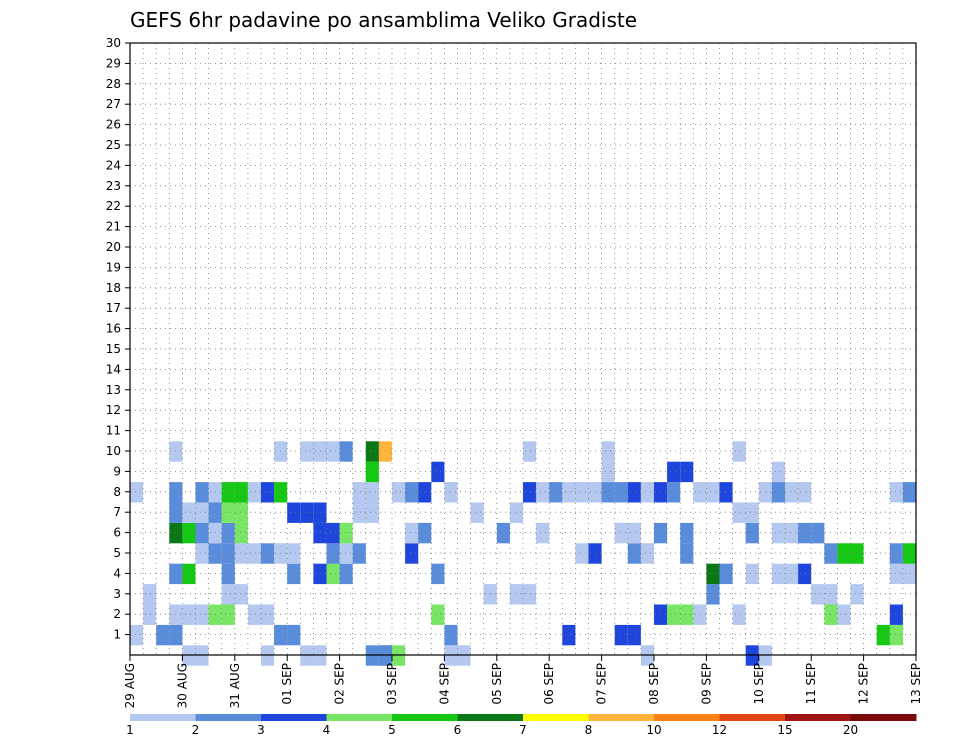 This screenshot has width=960, height=742. What do you see at coordinates (811, 684) in the screenshot?
I see `x-tick-label: 11 SEP` at bounding box center [811, 684].